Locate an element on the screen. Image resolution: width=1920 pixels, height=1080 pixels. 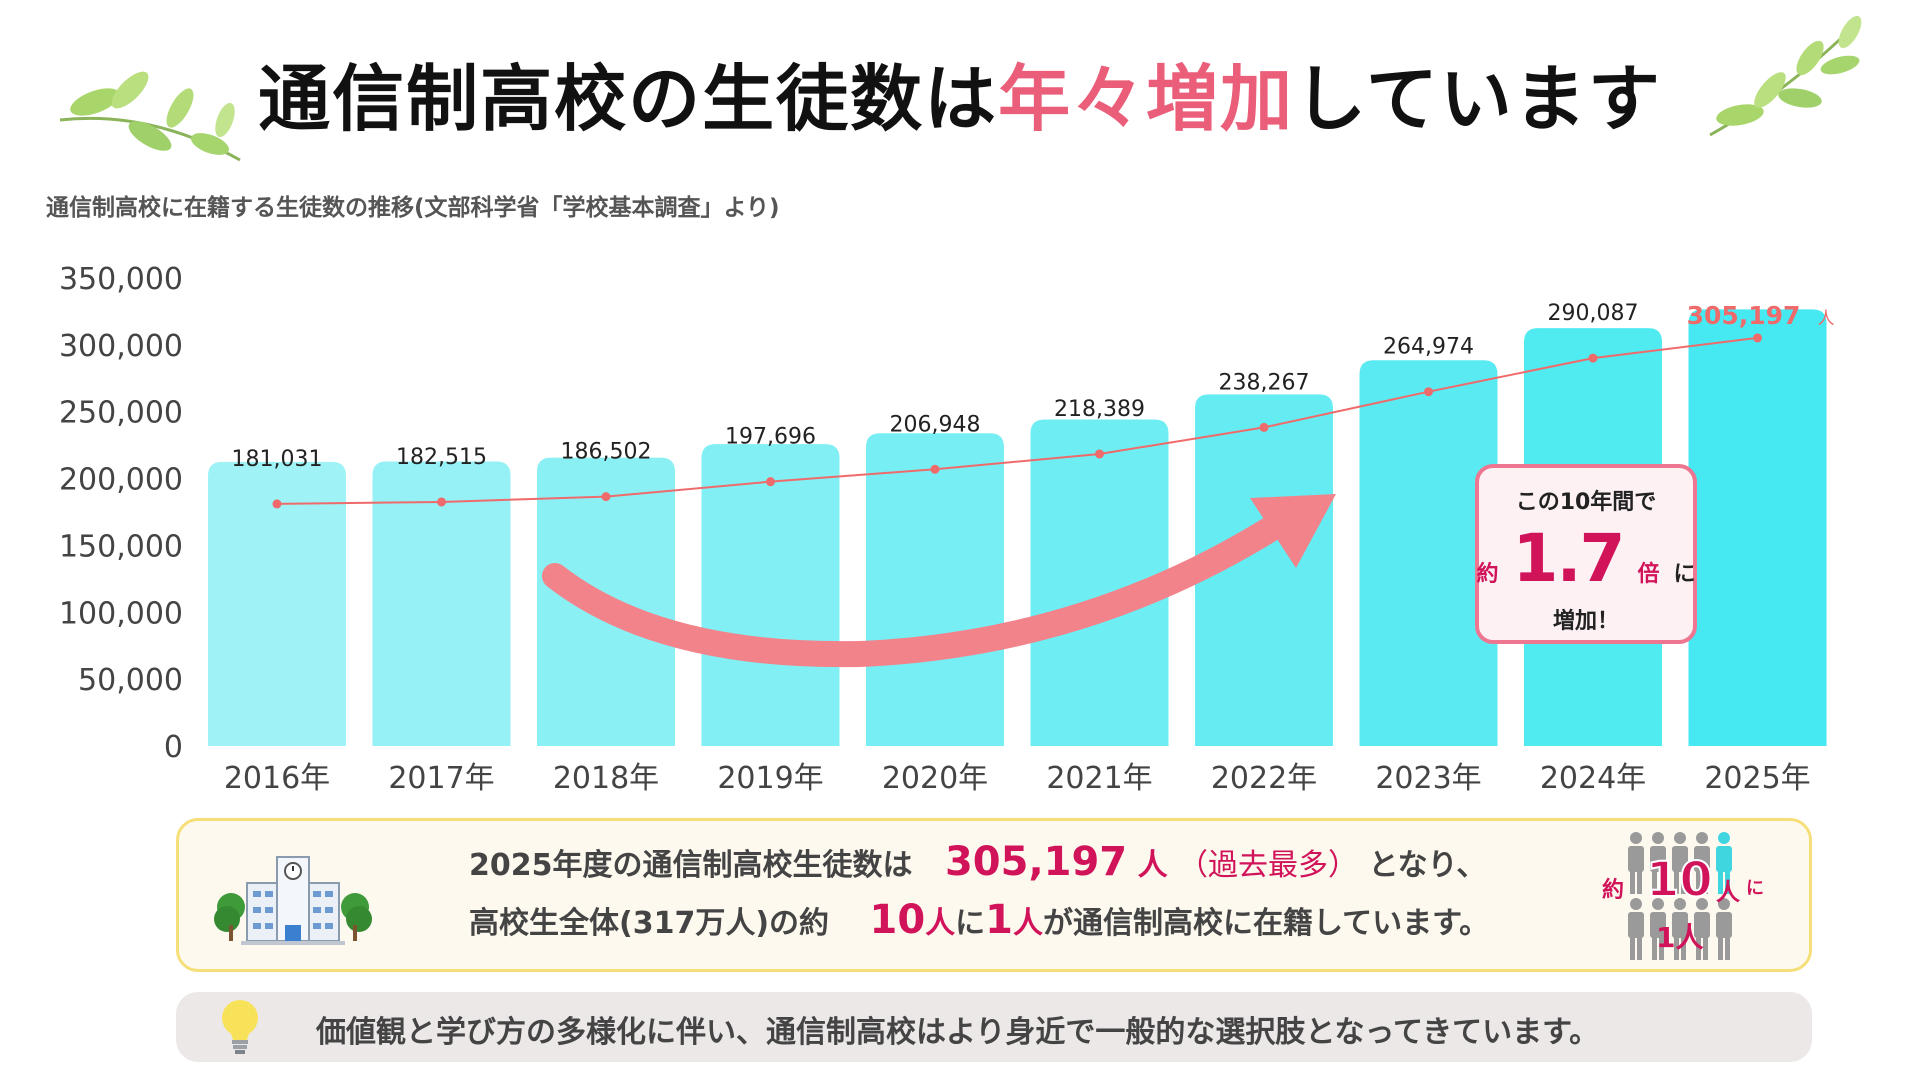
info-ratio-ten: 10 is located at coordinates (897, 920).